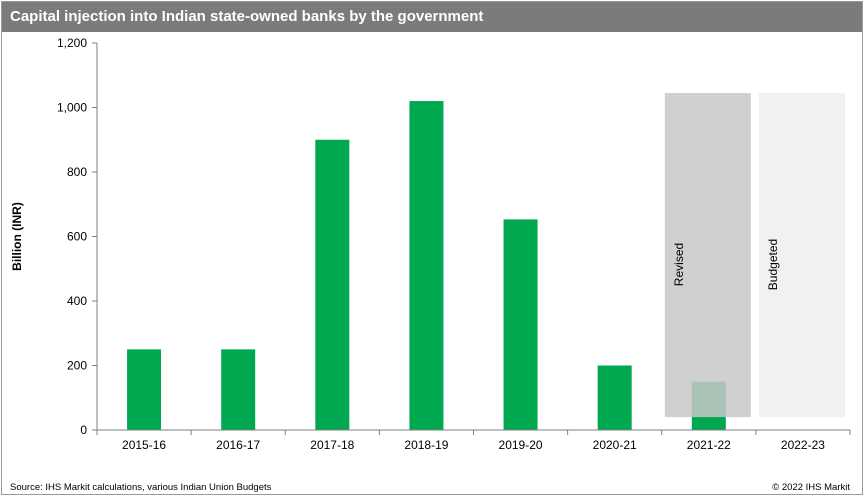 The height and width of the screenshot is (498, 867). I want to click on x-tick-label: 2018-19, so click(426, 445).